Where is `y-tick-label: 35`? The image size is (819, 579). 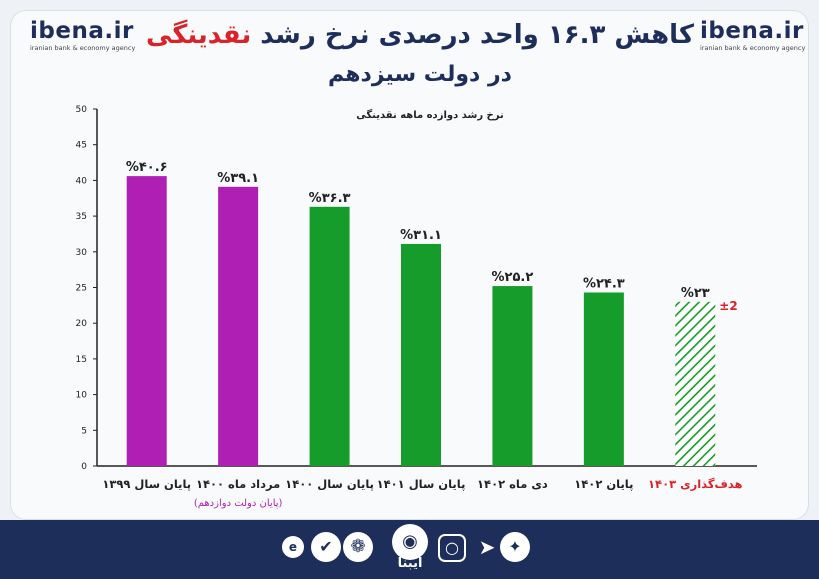
y-tick-label: 35 is located at coordinates (81, 217).